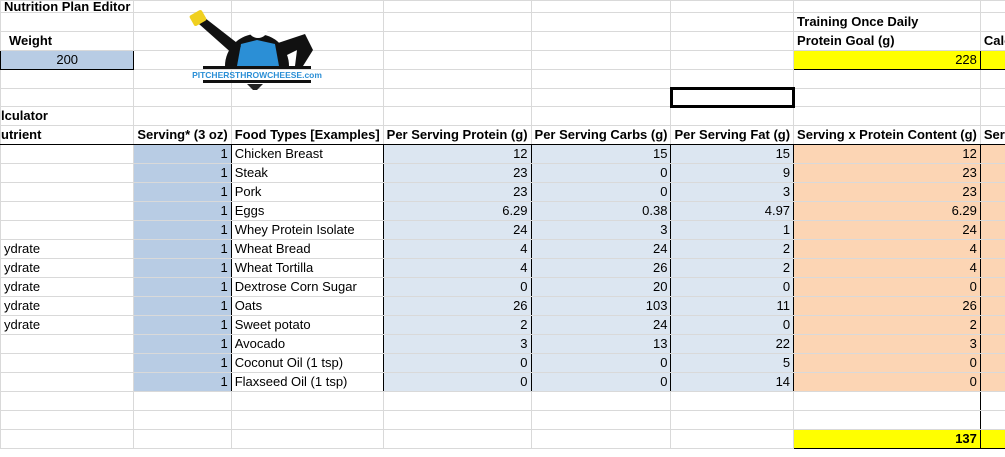 The image size is (1005, 457). Describe the element at coordinates (601, 154) in the screenshot. I see `cell-carbs: 15` at that location.